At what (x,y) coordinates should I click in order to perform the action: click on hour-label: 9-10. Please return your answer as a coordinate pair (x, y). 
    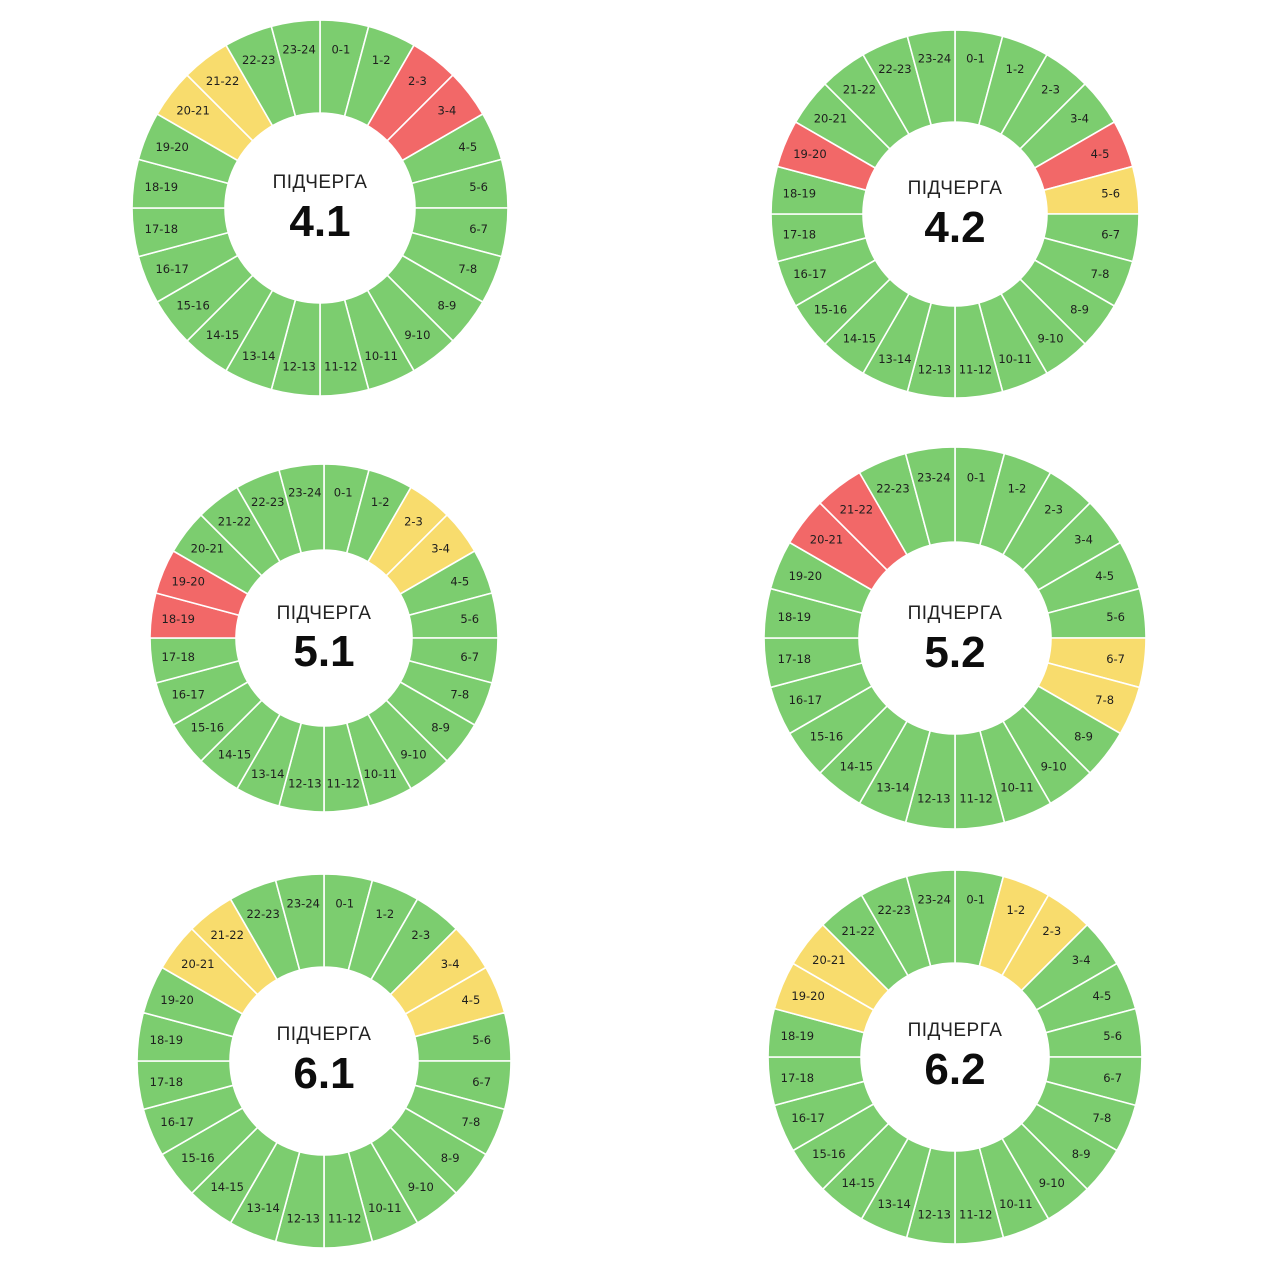
    Looking at the image, I should click on (1052, 1183).